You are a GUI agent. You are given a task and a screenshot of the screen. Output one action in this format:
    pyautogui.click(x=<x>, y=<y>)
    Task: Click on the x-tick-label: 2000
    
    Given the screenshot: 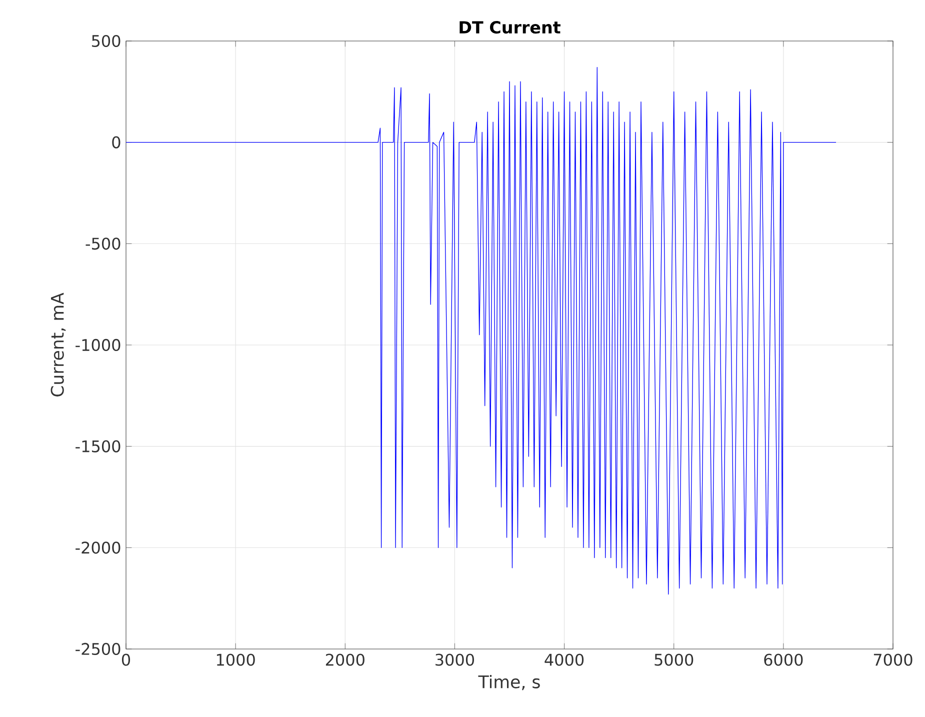 What is the action you would take?
    pyautogui.click(x=345, y=660)
    